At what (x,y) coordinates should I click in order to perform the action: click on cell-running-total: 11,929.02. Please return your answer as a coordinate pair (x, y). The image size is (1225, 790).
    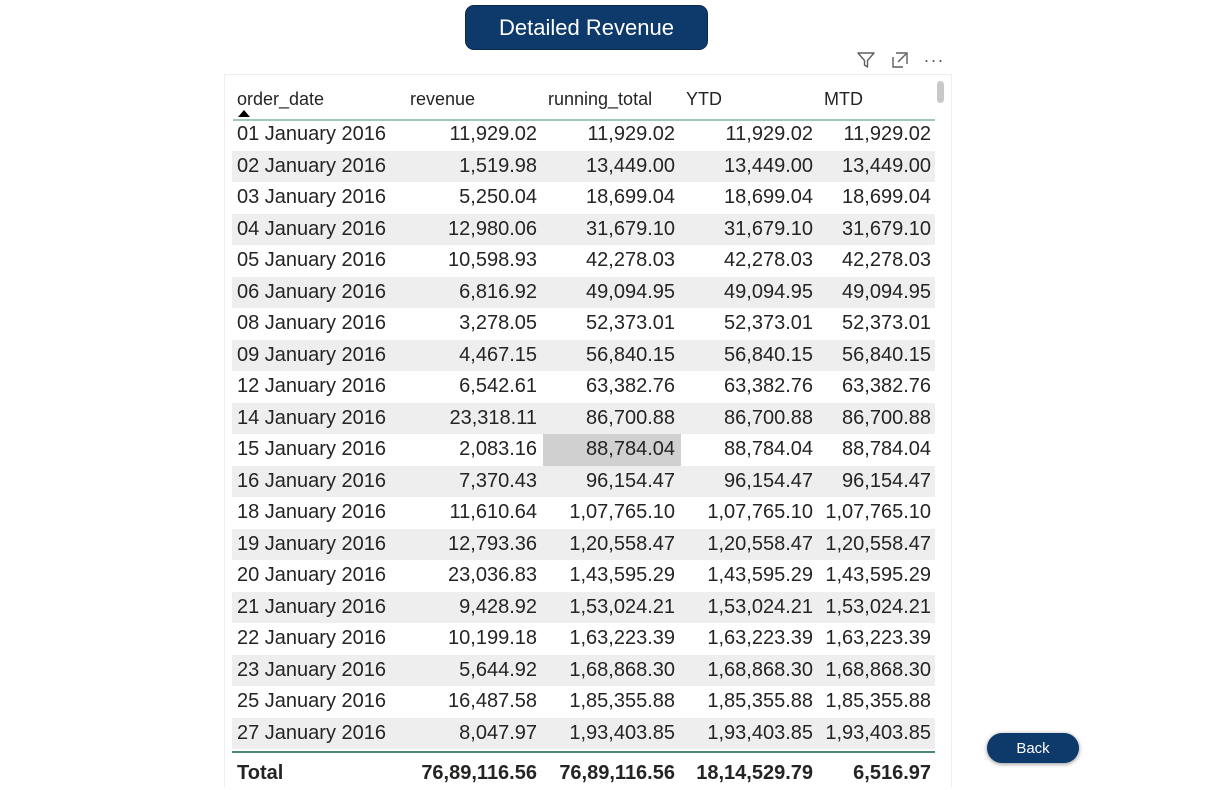
    Looking at the image, I should click on (631, 134).